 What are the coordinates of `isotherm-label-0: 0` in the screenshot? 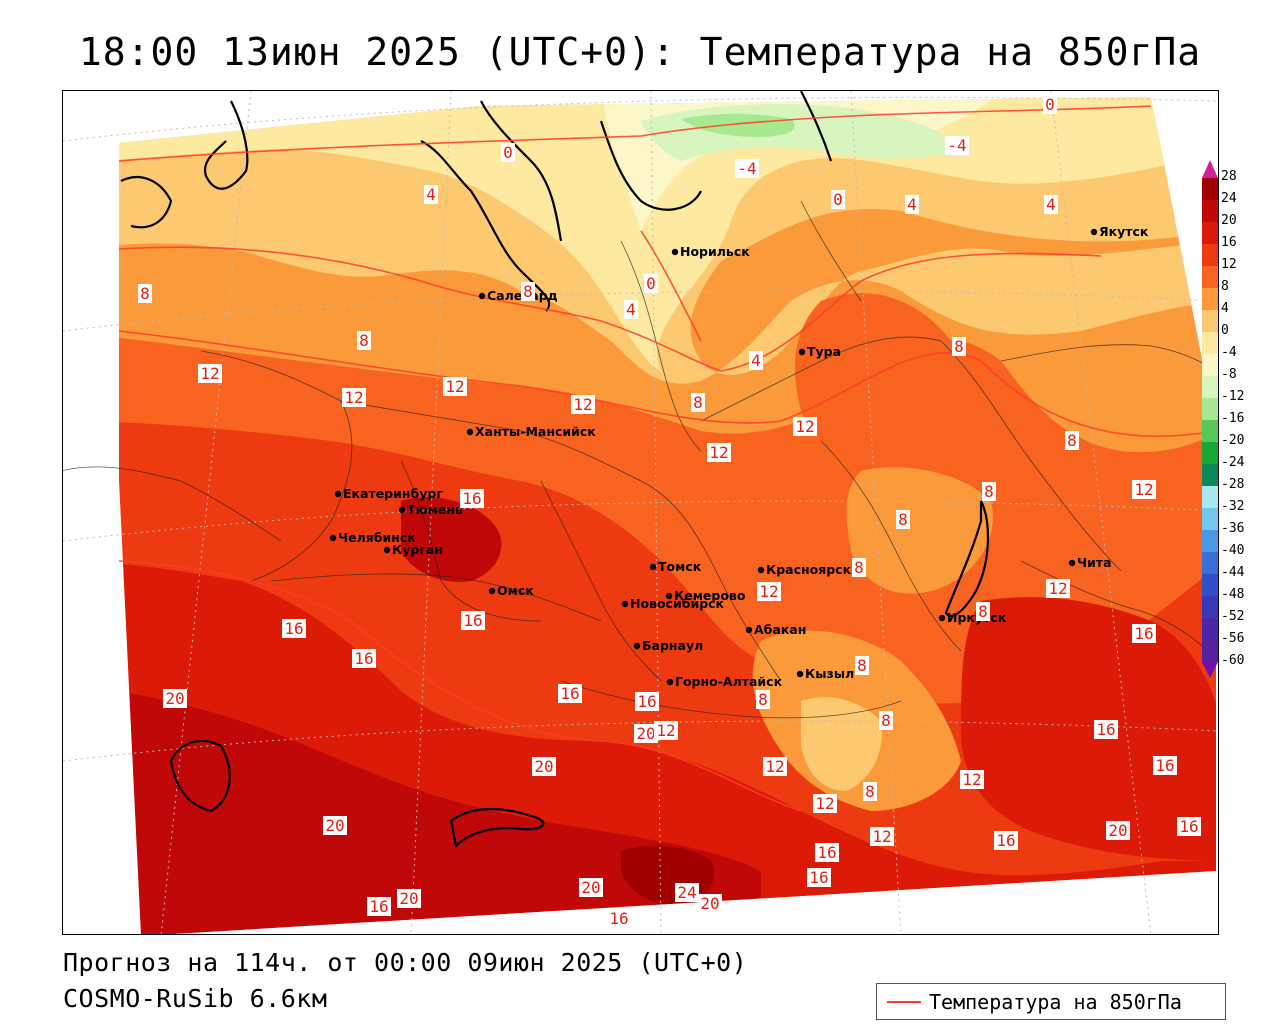 It's located at (1050, 104).